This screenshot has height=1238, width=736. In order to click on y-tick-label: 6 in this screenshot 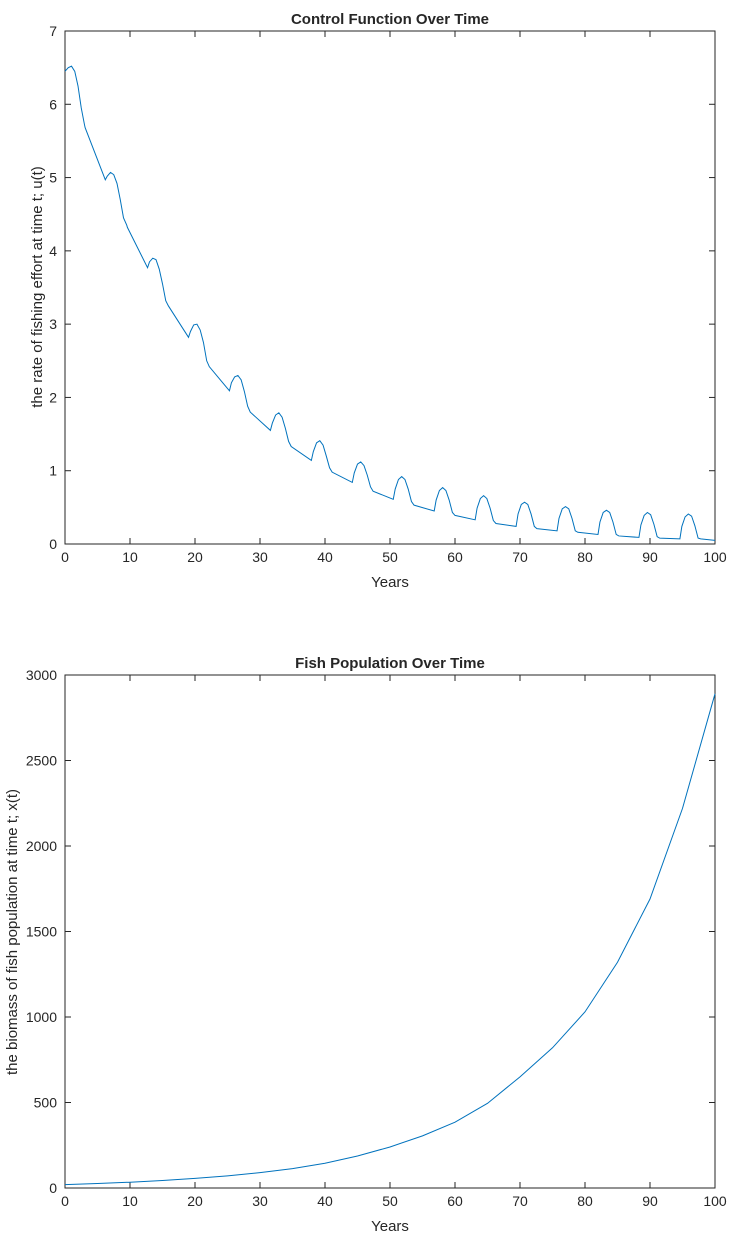, I will do `click(53, 104)`.